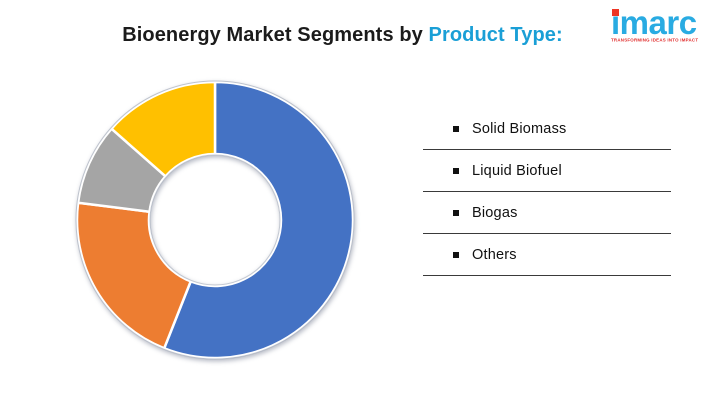 The height and width of the screenshot is (405, 720). I want to click on logo-red-square-icon, so click(615, 12).